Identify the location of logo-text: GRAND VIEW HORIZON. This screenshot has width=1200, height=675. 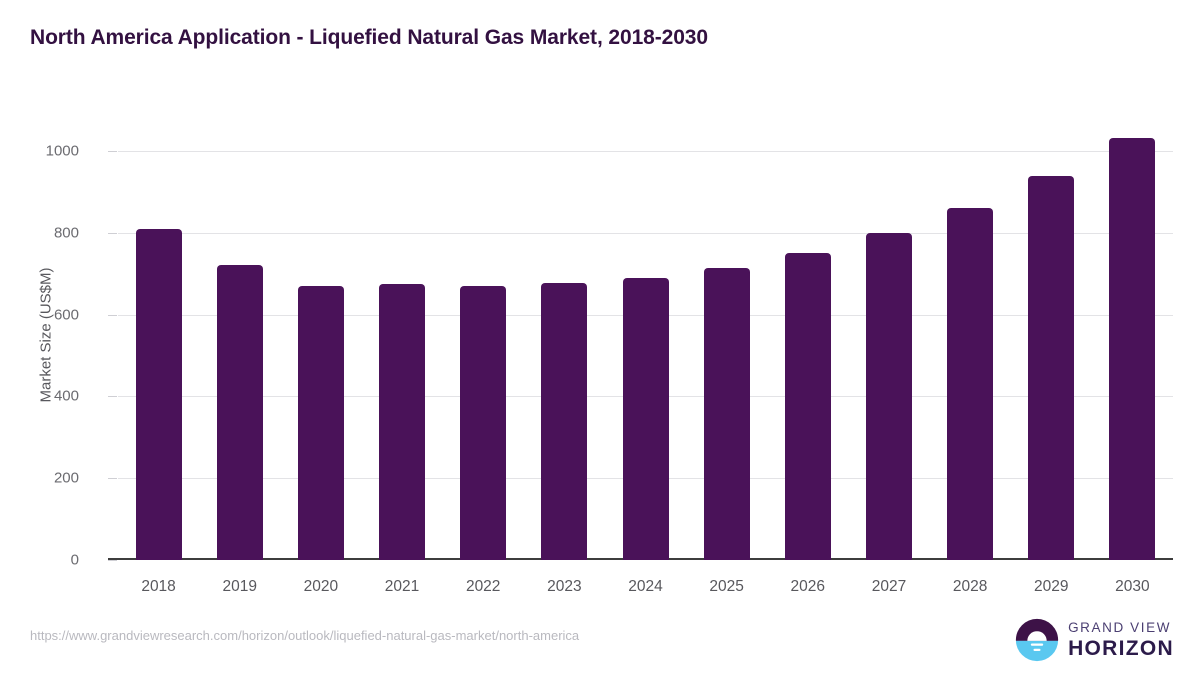
(1121, 640).